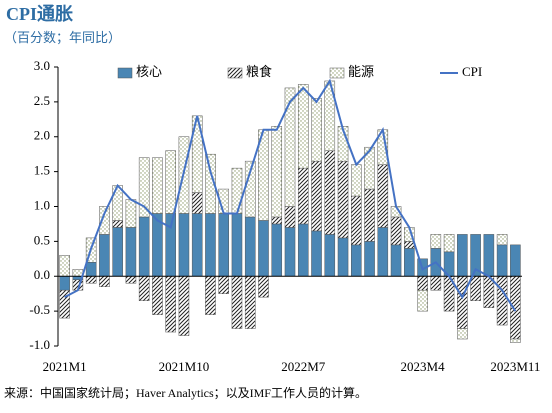 Image resolution: width=552 pixels, height=413 pixels. Describe the element at coordinates (42, 100) in the screenshot. I see `y-tick-label: 2.5` at that location.